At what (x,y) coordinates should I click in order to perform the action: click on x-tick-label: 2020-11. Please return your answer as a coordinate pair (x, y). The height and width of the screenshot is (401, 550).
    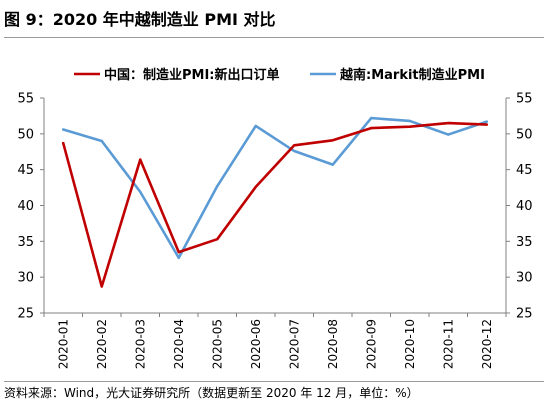
    Looking at the image, I should click on (448, 344).